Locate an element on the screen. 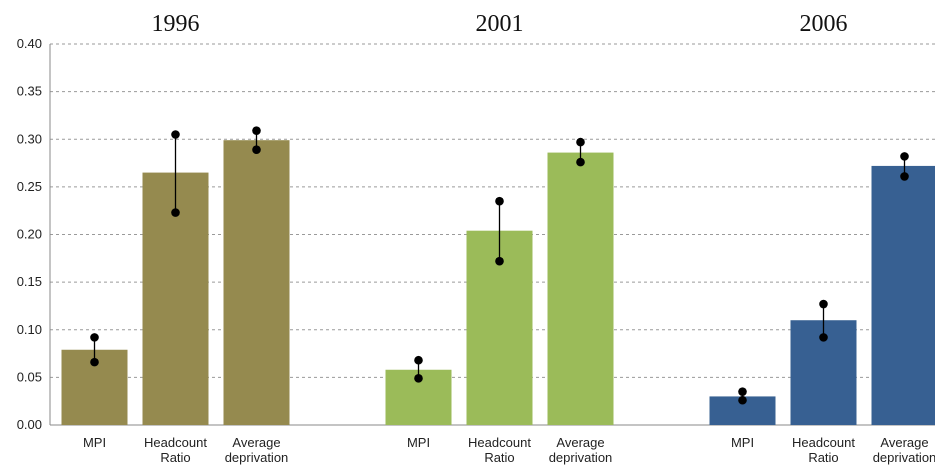 This screenshot has width=935, height=468. y-tick-label: 0.15 is located at coordinates (29, 281).